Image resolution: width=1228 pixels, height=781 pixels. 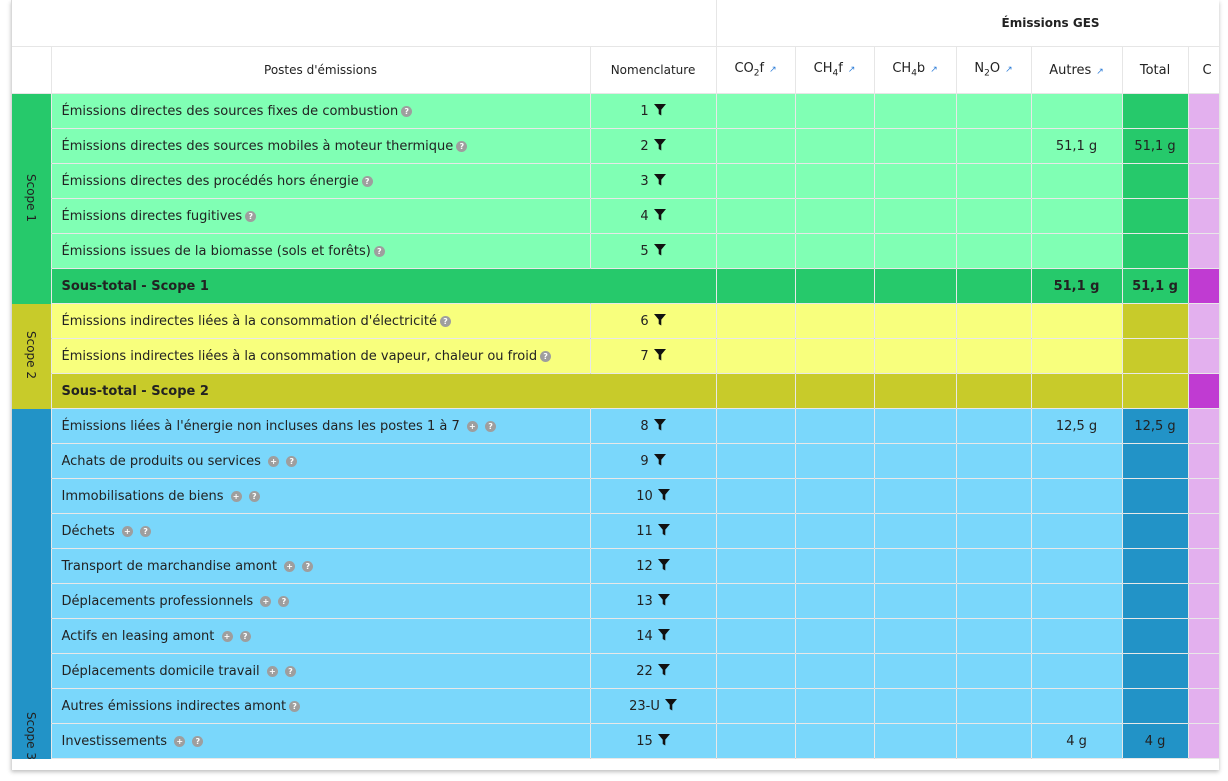 What do you see at coordinates (644, 251) in the screenshot?
I see `nomenclature-value: 5` at bounding box center [644, 251].